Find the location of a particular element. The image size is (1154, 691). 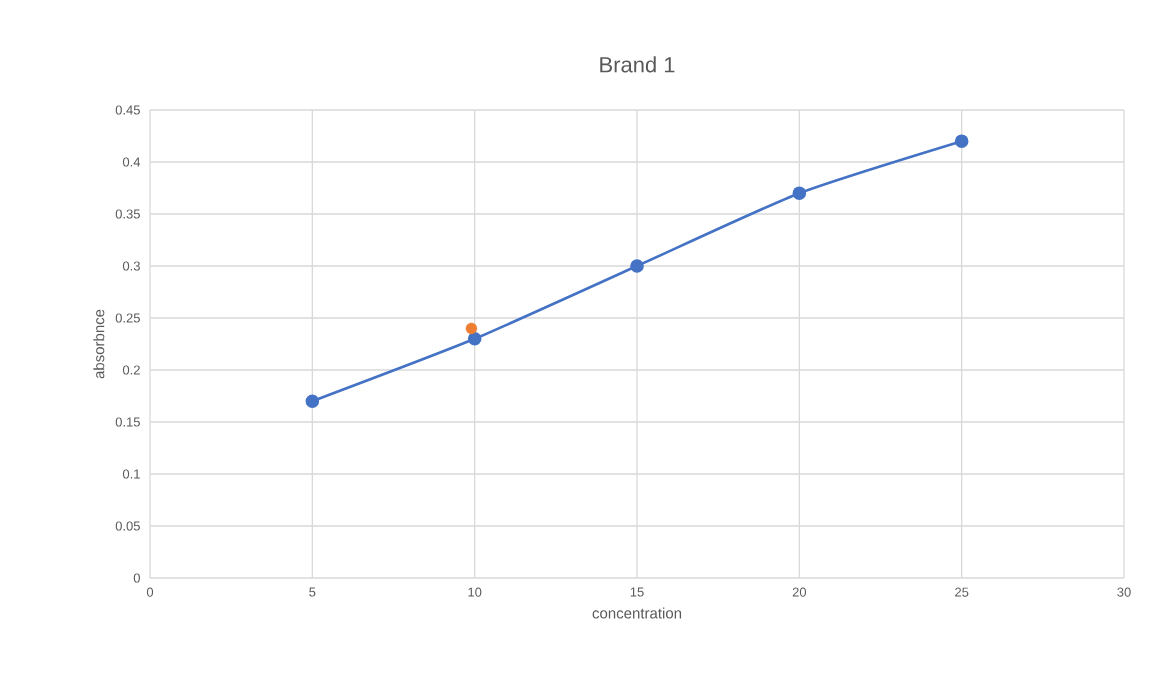

y-tick-label: 0.05 is located at coordinates (127, 526).